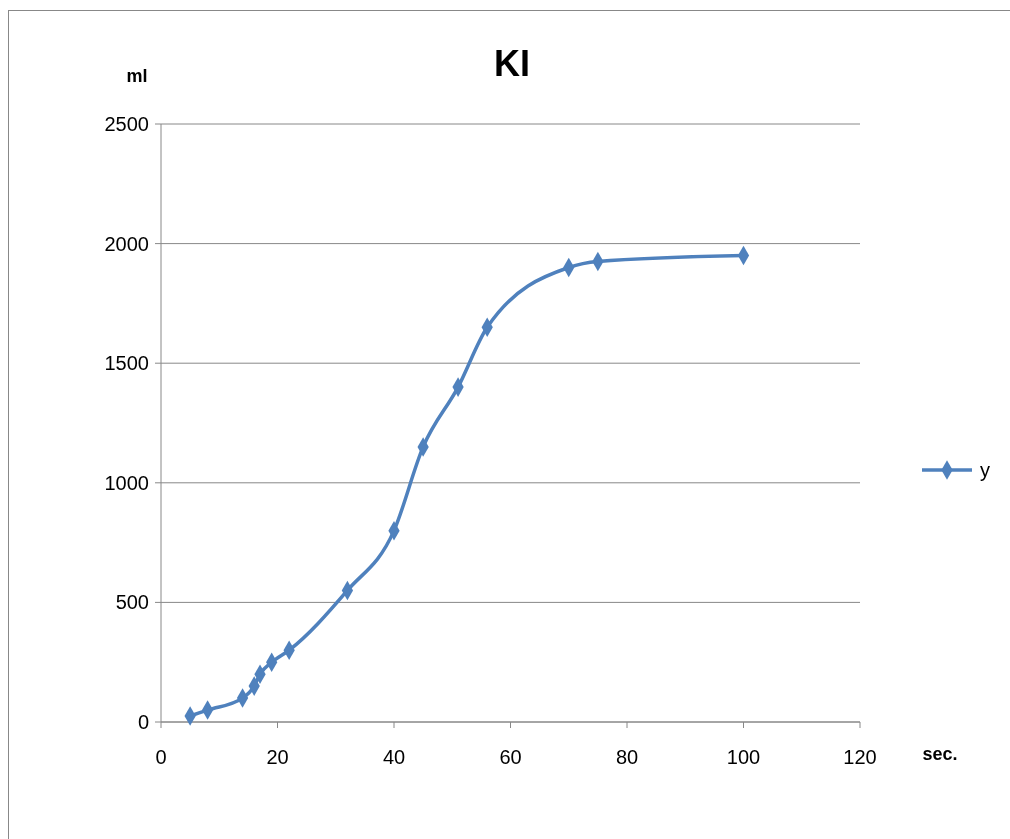  Describe the element at coordinates (126, 363) in the screenshot. I see `y-tick-label: 1500` at that location.